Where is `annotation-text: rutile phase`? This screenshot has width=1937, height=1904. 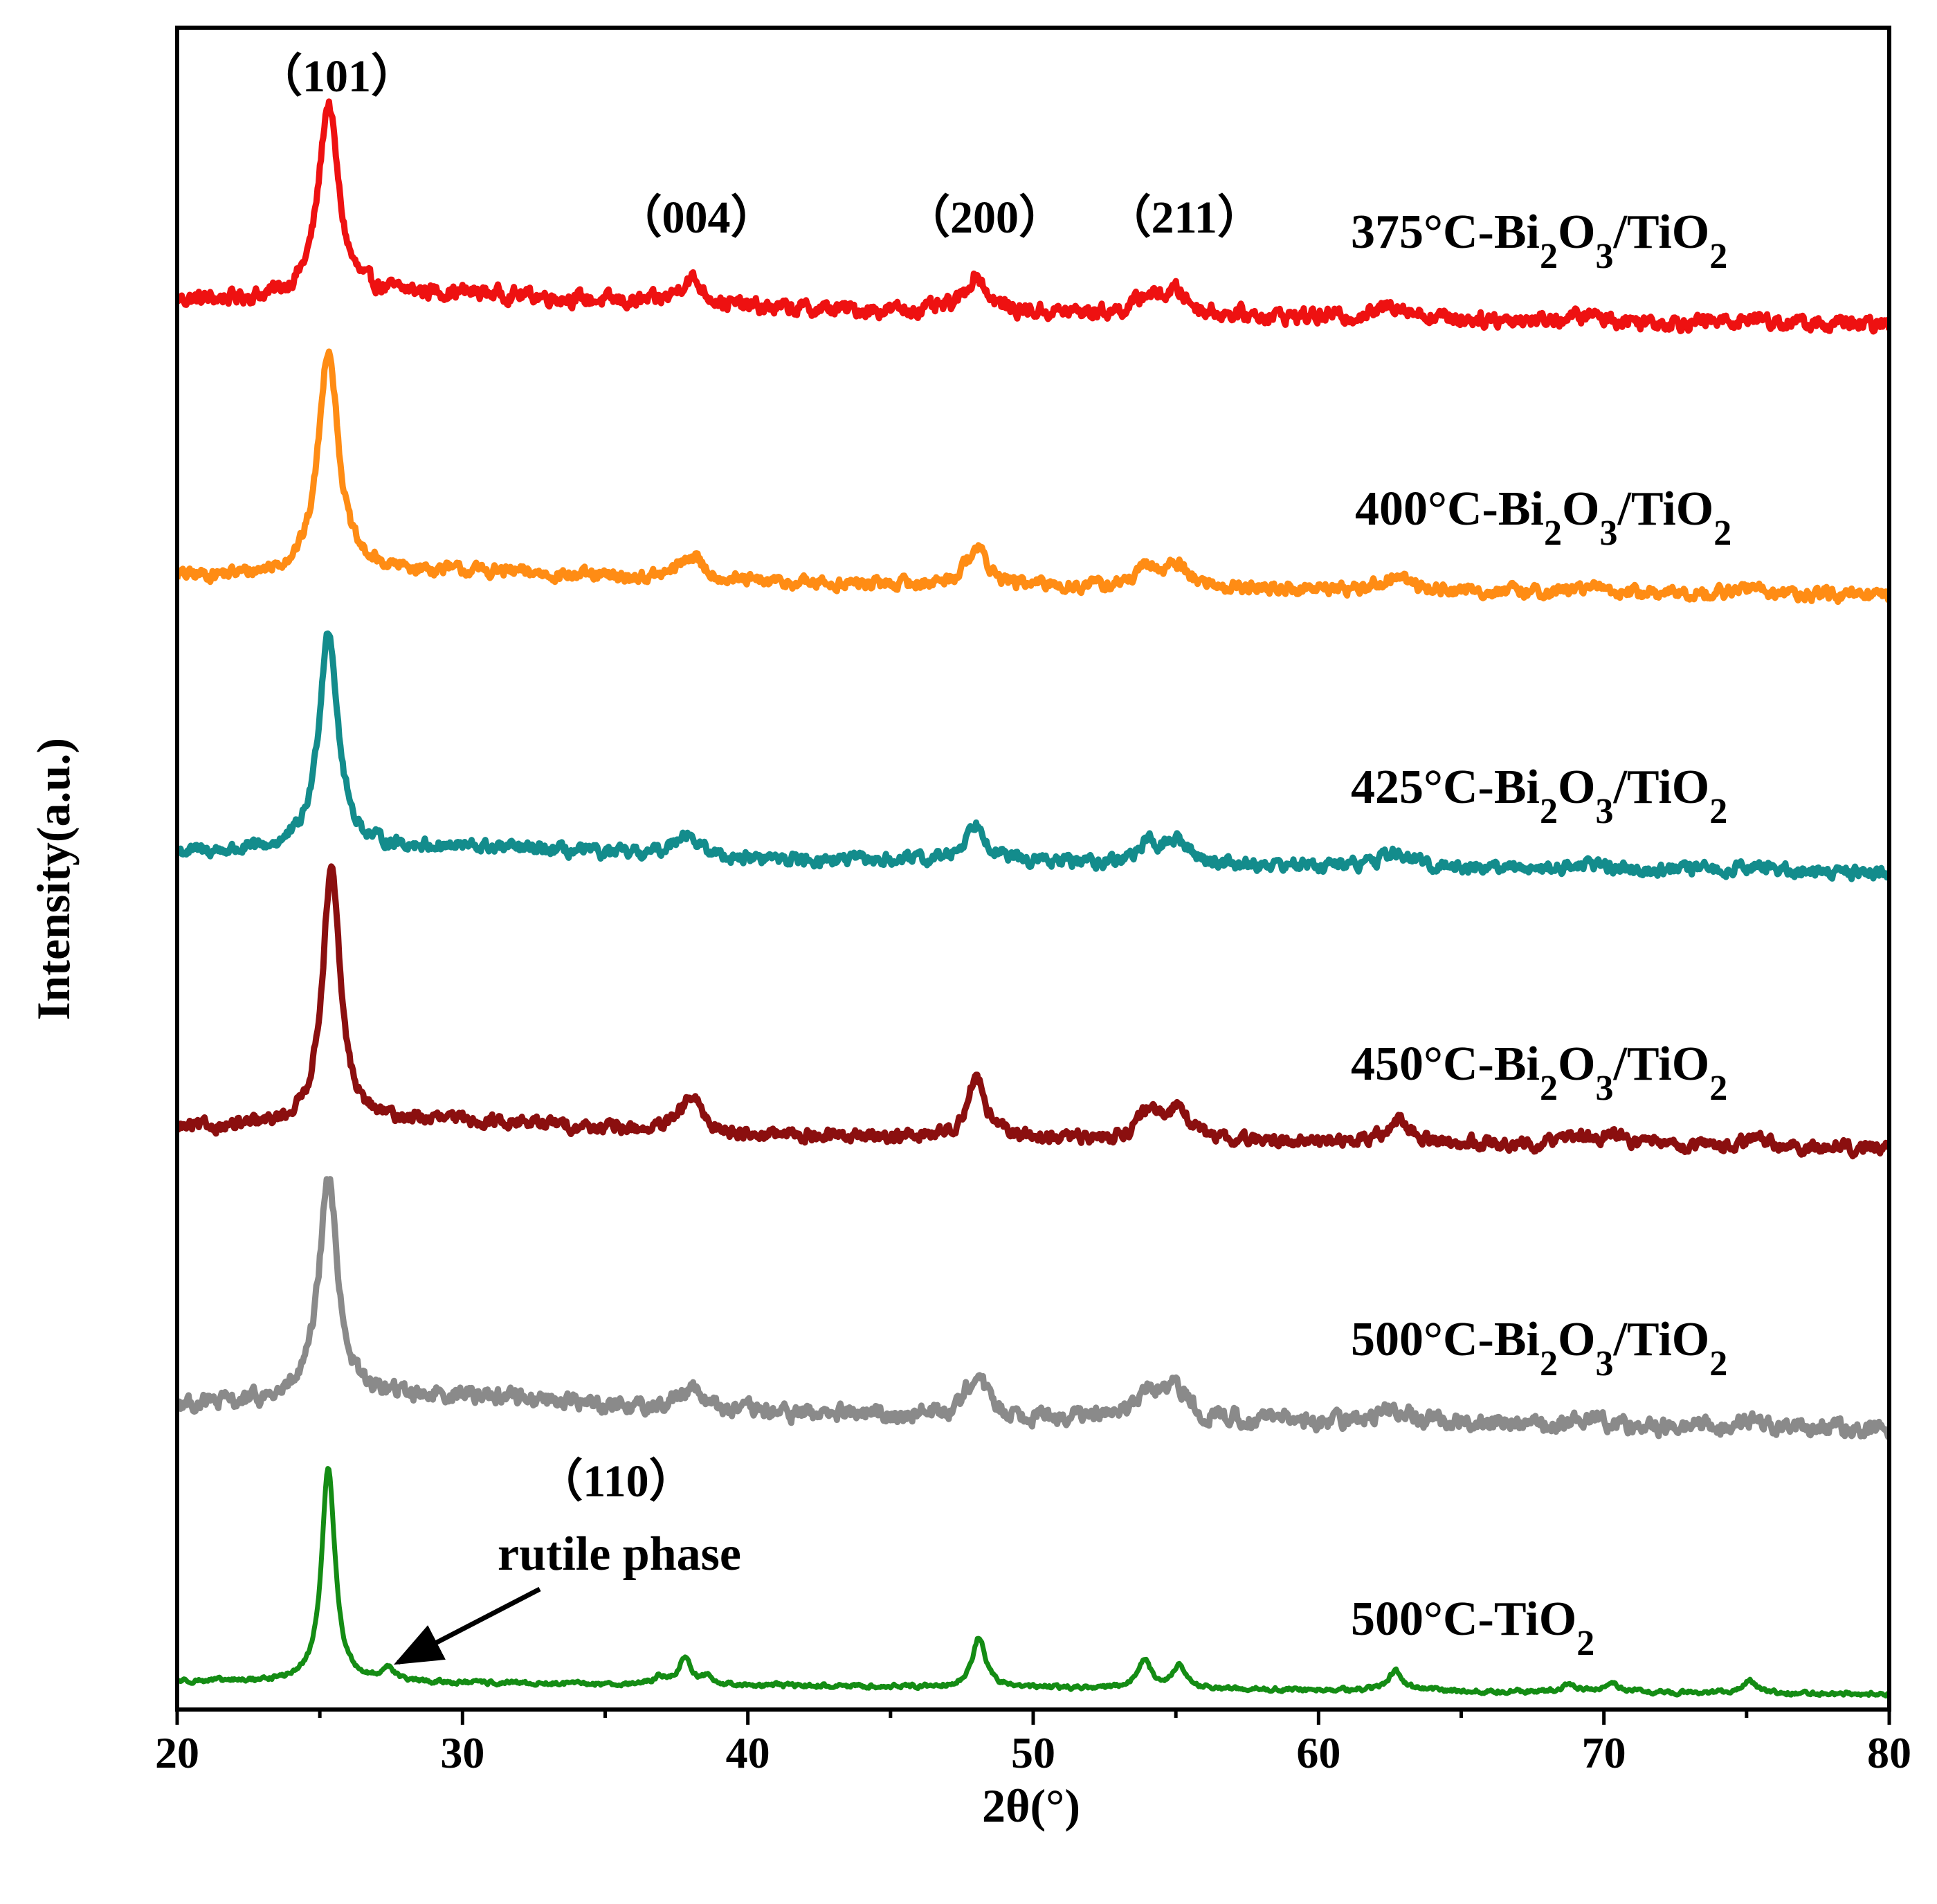 annotation-text: rutile phase is located at coordinates (619, 1554).